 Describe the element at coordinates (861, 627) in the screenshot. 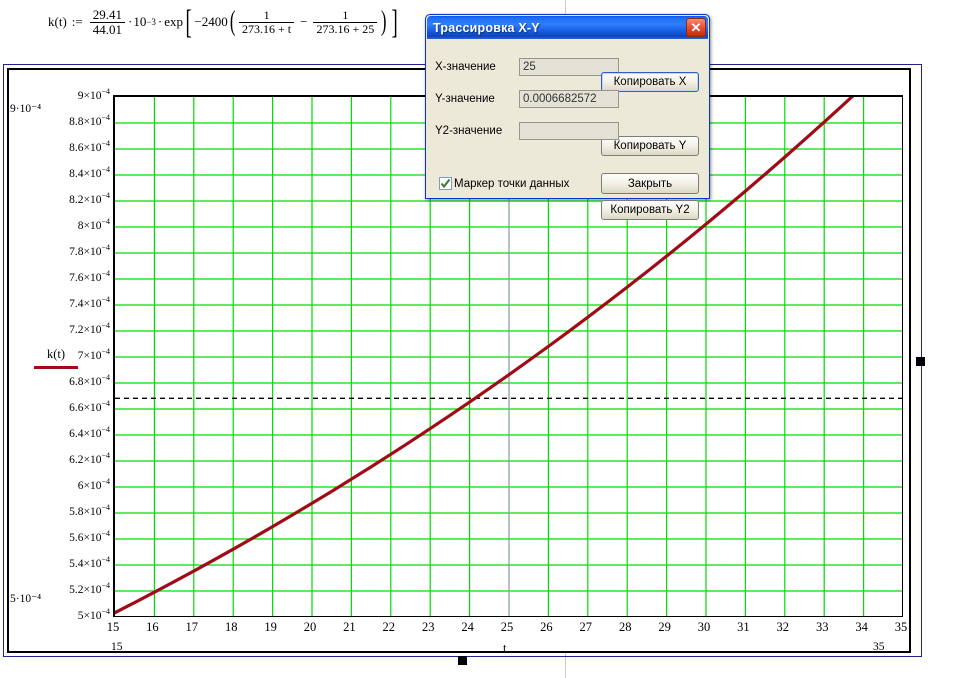

I see `x-axis-tick: 34` at that location.